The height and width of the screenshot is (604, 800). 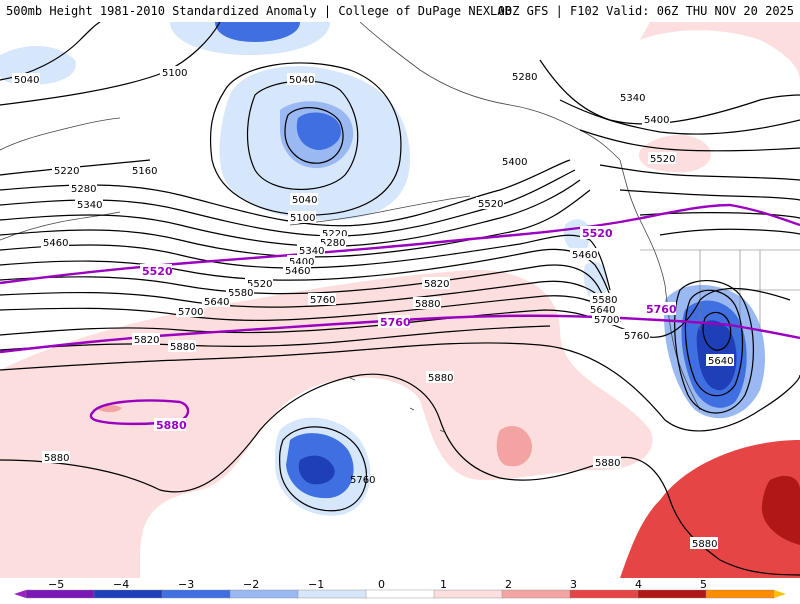 I want to click on colorbar-arrow-left, so click(x=20, y=594).